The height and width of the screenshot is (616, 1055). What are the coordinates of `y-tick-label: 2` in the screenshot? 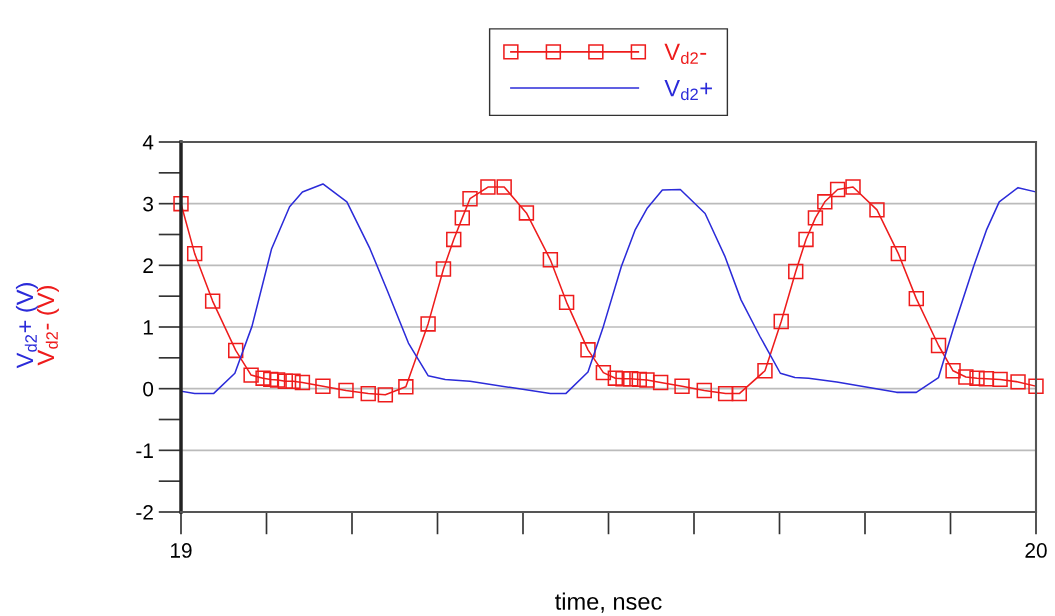 It's located at (148, 265).